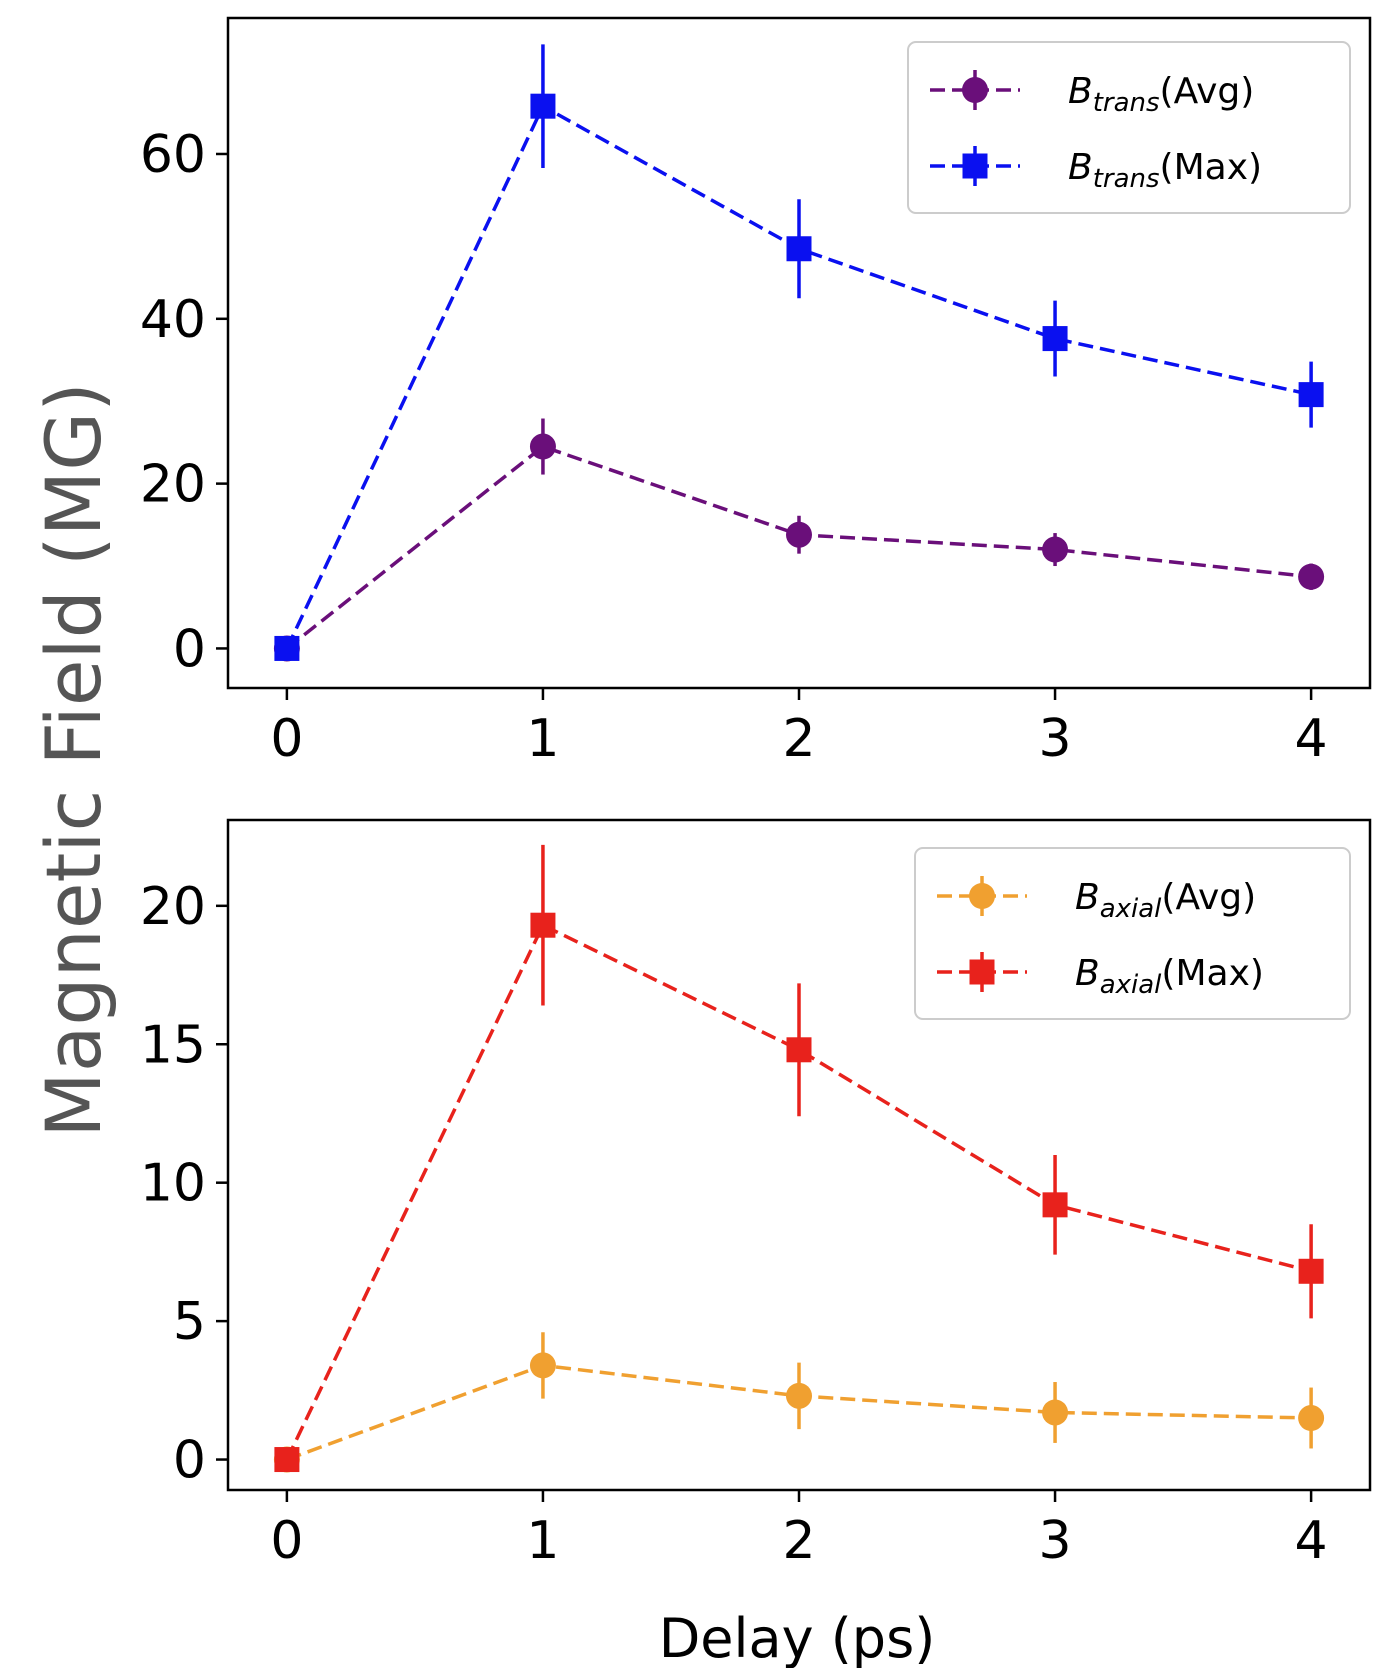 The width and height of the screenshot is (1394, 1668). I want to click on series-trans-avg, so click(799, 540).